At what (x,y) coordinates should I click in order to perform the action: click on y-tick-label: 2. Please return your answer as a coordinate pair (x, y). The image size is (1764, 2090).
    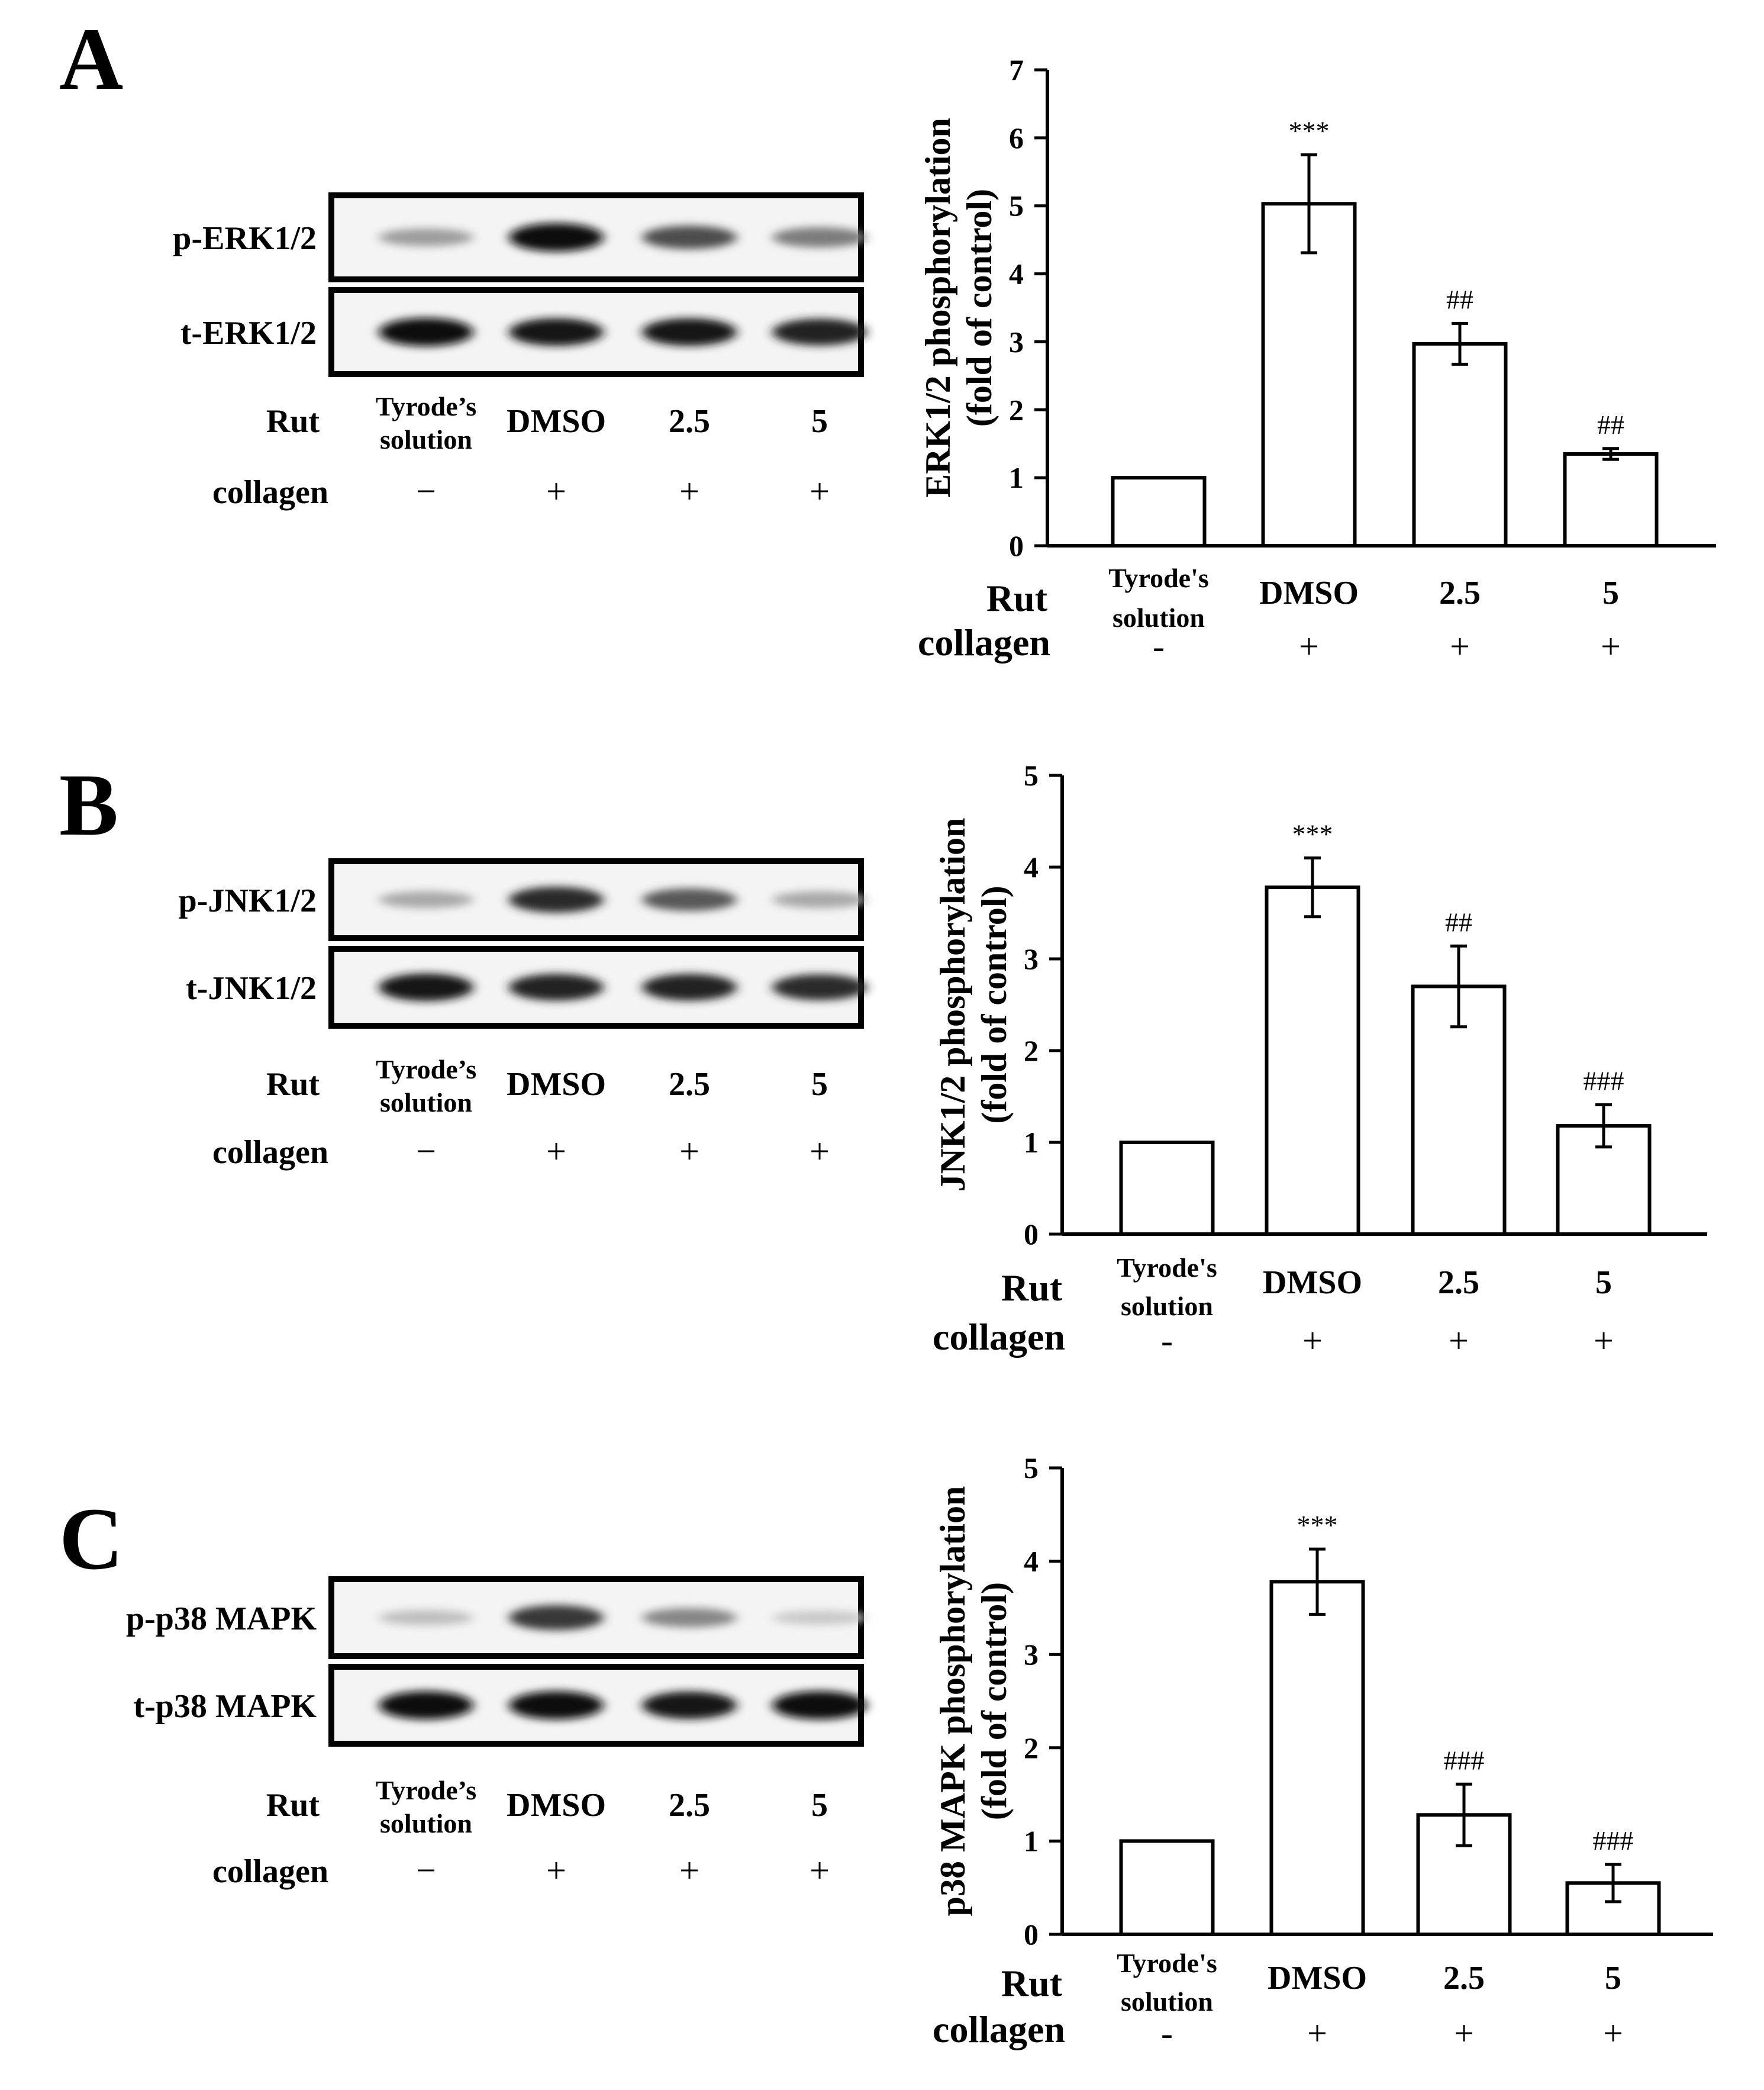
    Looking at the image, I should click on (1031, 1050).